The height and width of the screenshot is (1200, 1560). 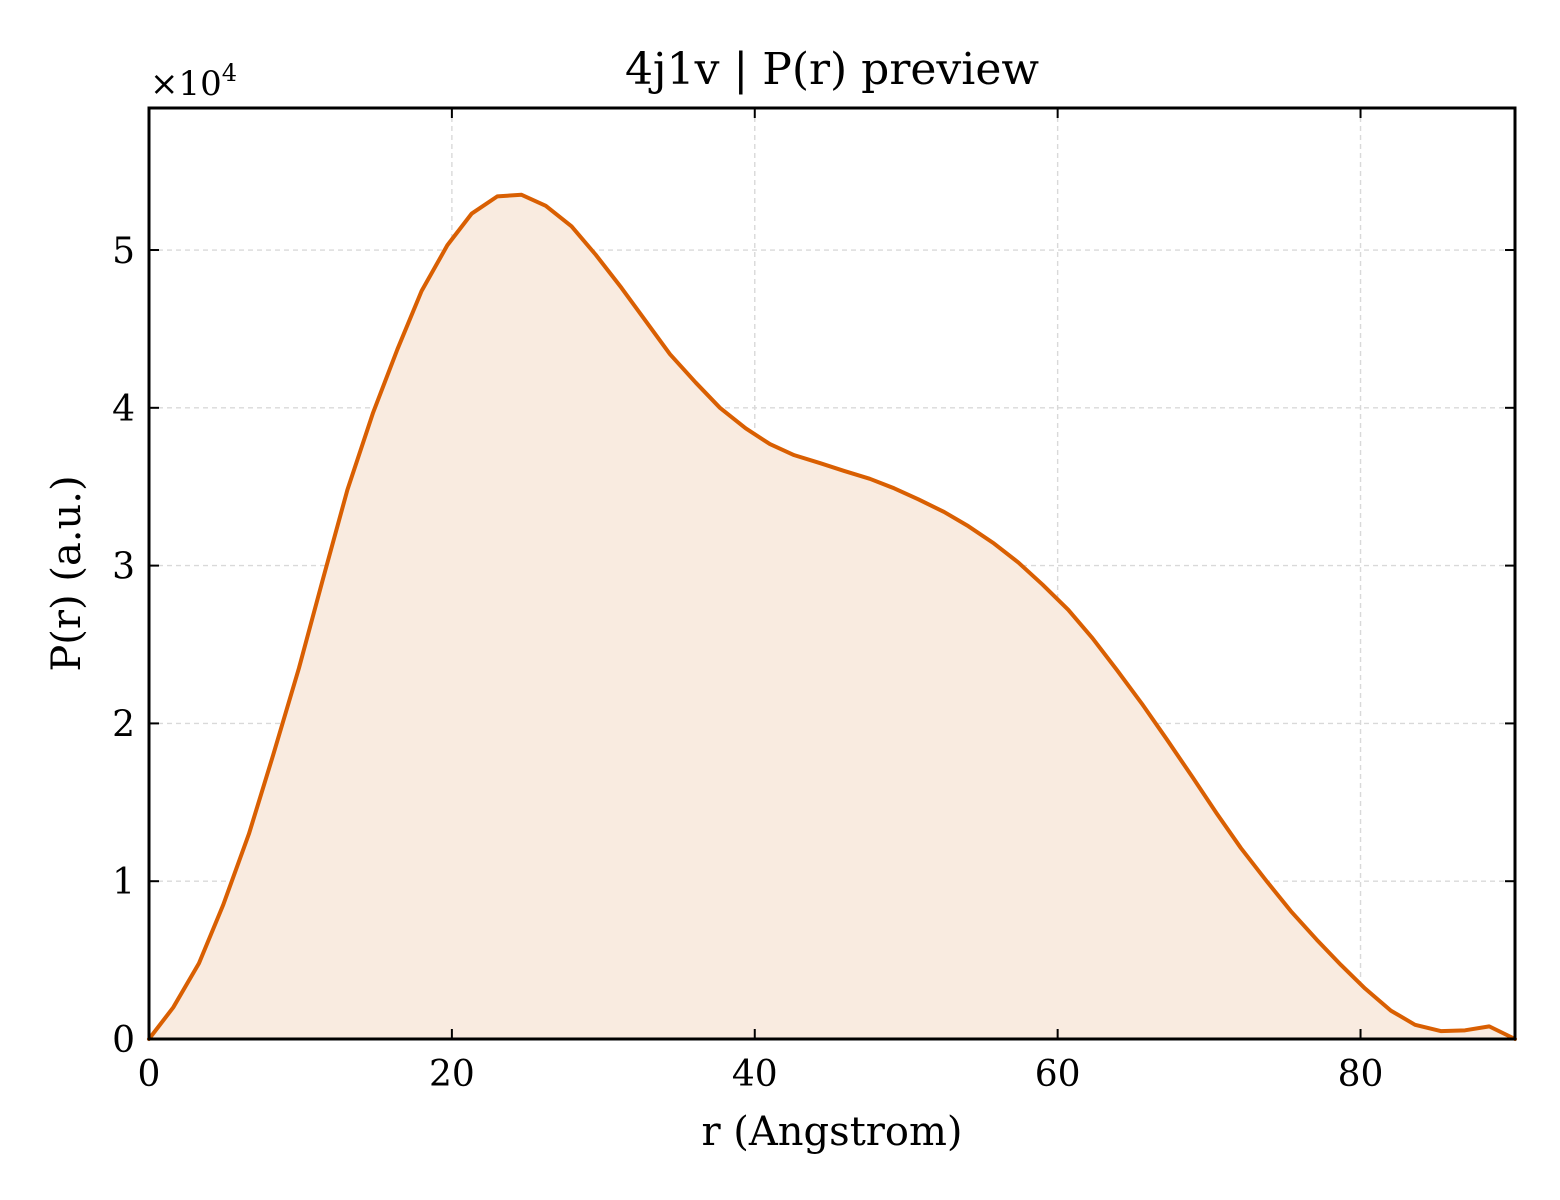 What do you see at coordinates (123, 724) in the screenshot?
I see `y-tick-label: 2` at bounding box center [123, 724].